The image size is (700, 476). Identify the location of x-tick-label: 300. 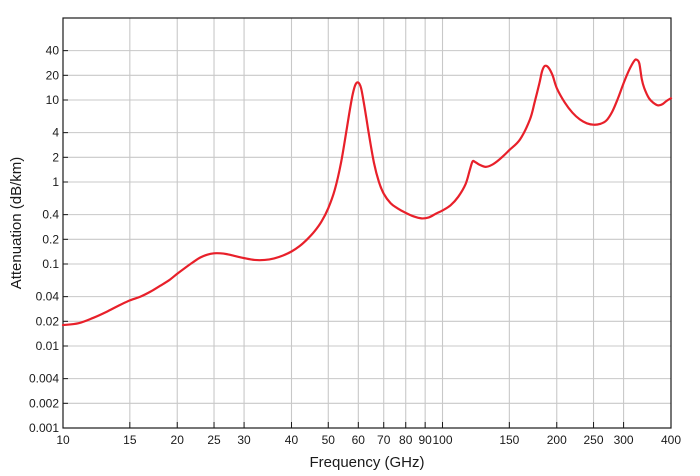
(624, 440).